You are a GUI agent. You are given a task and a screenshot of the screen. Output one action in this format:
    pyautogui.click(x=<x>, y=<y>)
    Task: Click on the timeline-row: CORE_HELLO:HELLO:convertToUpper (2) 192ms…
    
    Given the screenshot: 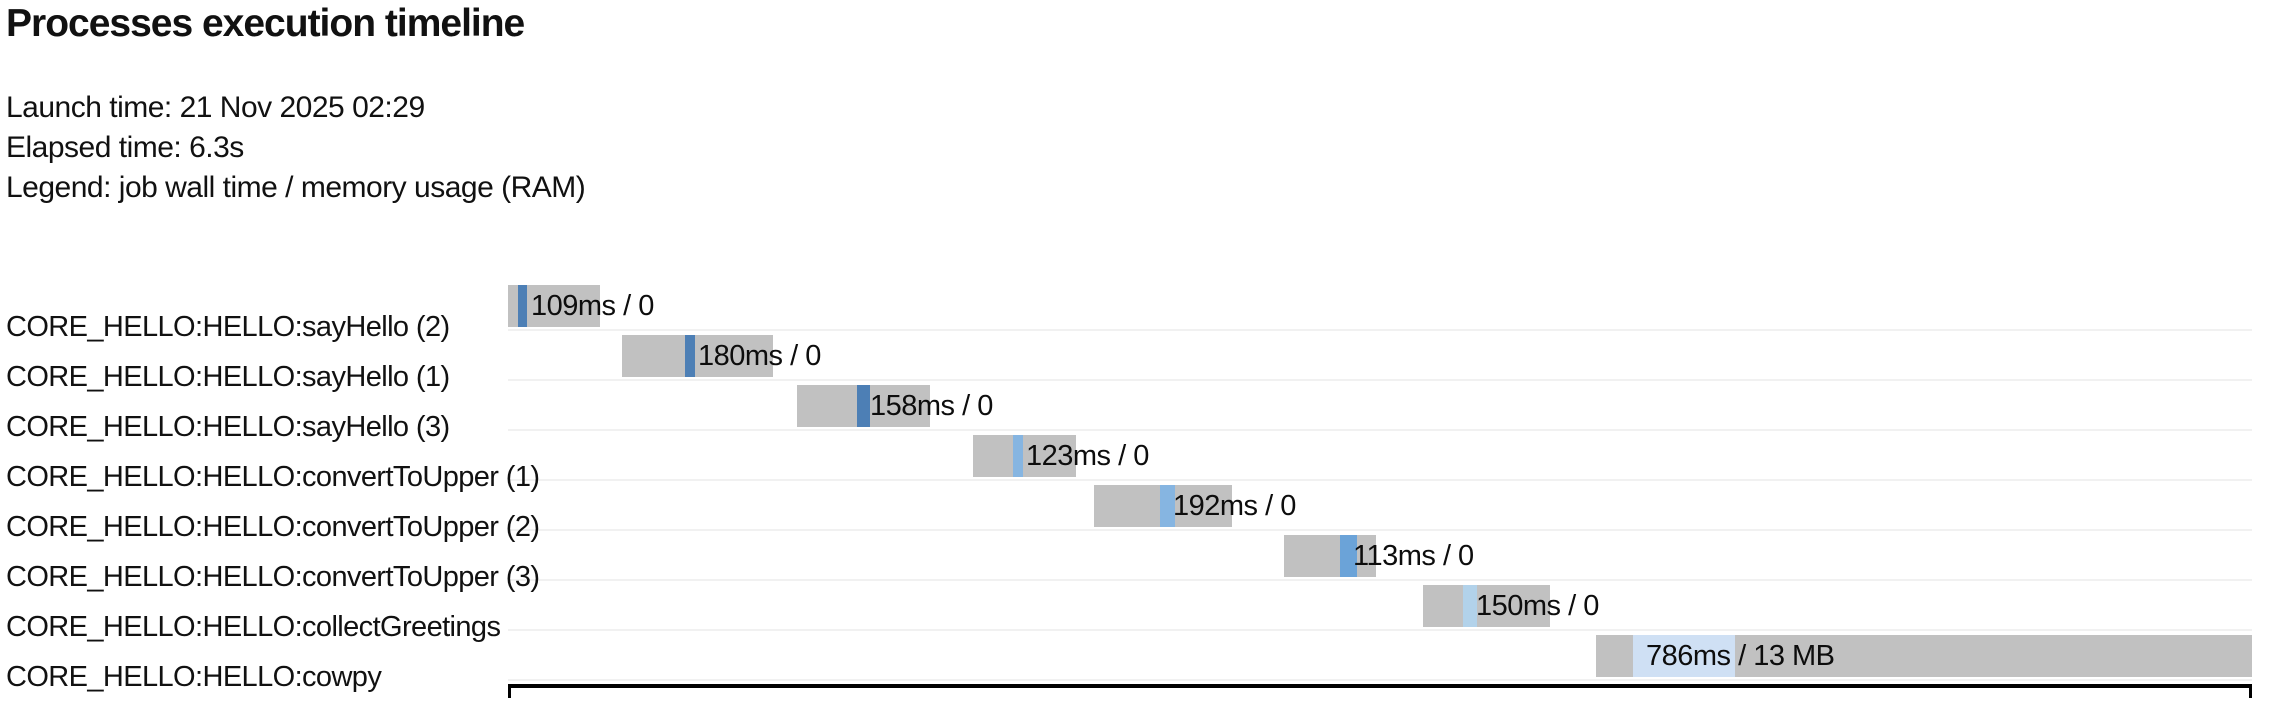 What is the action you would take?
    pyautogui.click(x=1142, y=512)
    